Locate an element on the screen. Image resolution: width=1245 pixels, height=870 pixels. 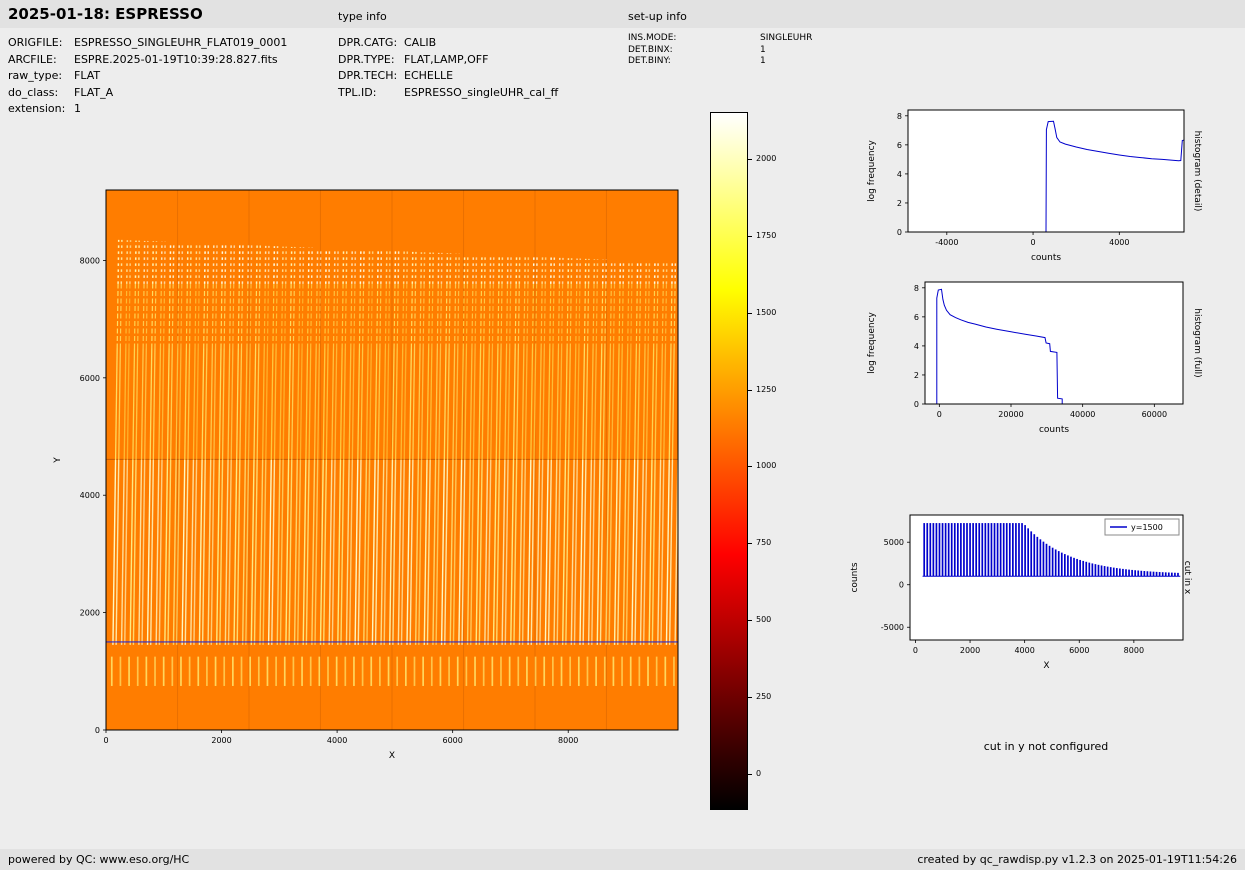
field-label: DPR.TECH: is located at coordinates (368, 76).